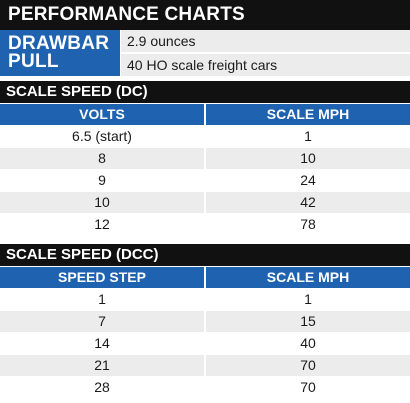  Describe the element at coordinates (102, 136) in the screenshot. I see `dc-volts-cell: 6.5 (start)` at that location.